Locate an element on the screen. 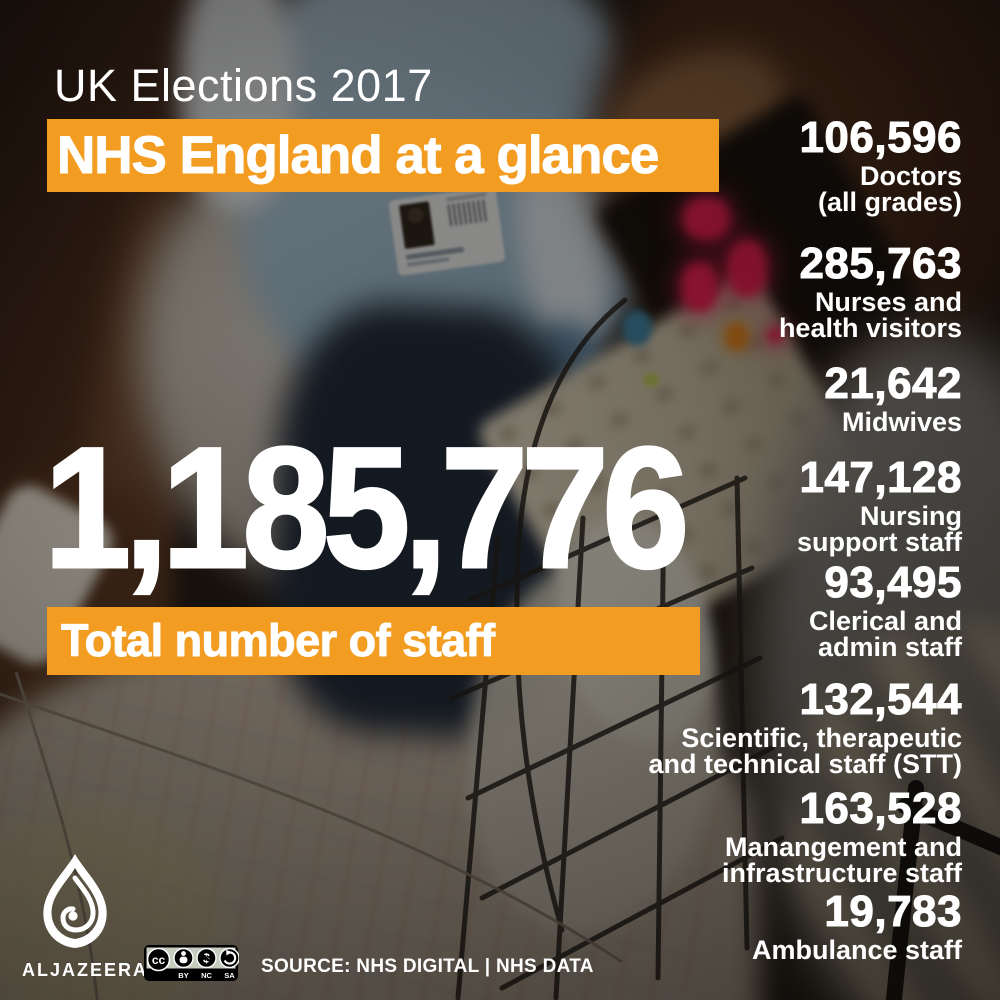  aljazeera-logo is located at coordinates (75, 901).